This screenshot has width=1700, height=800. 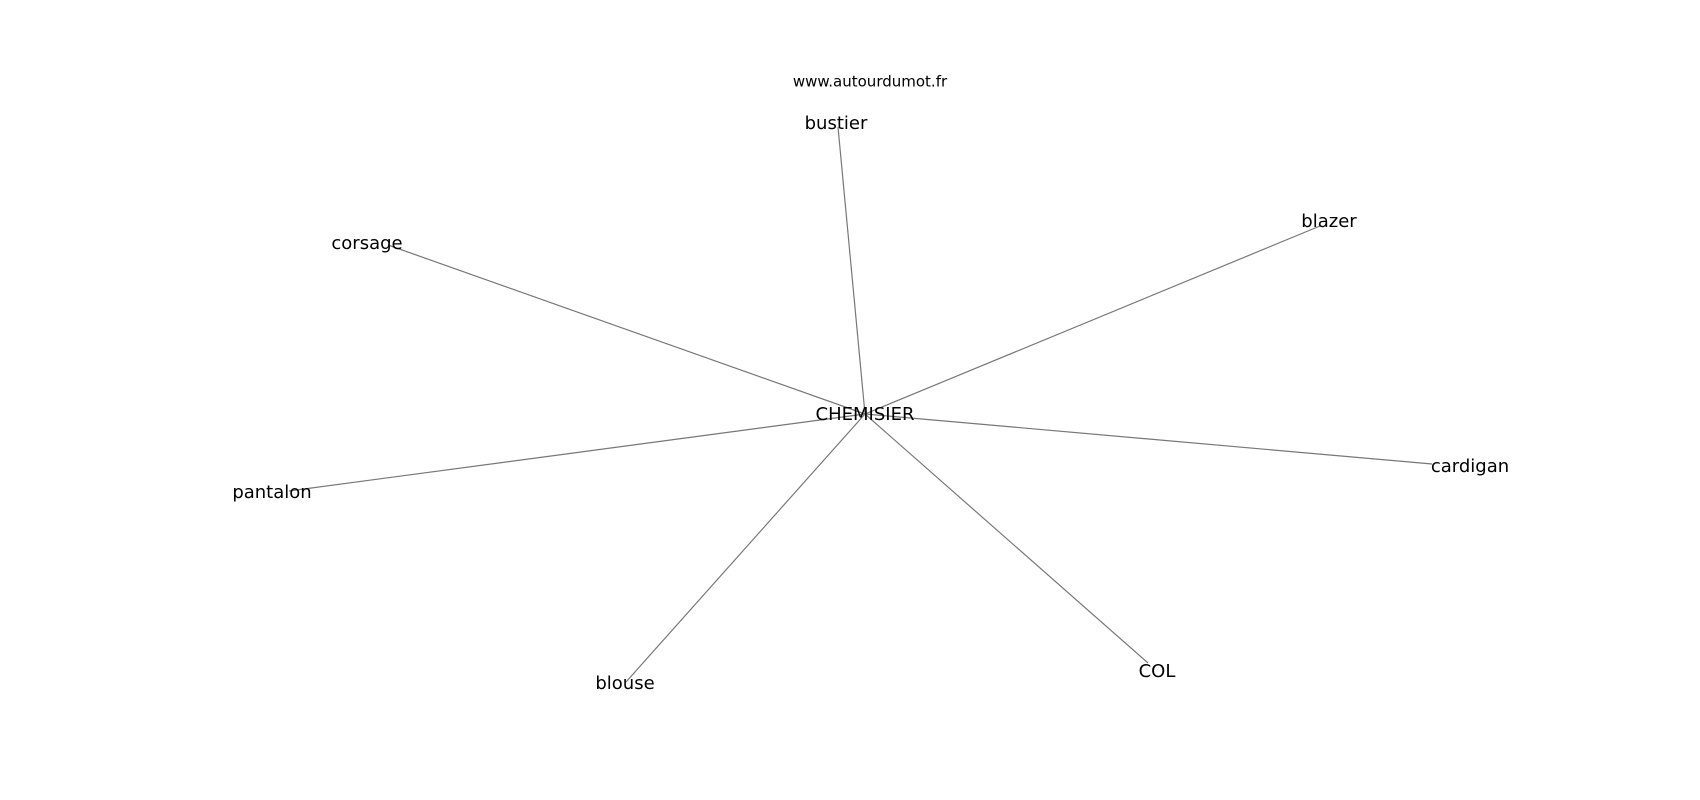 I want to click on edge-corsage, so click(x=626, y=329).